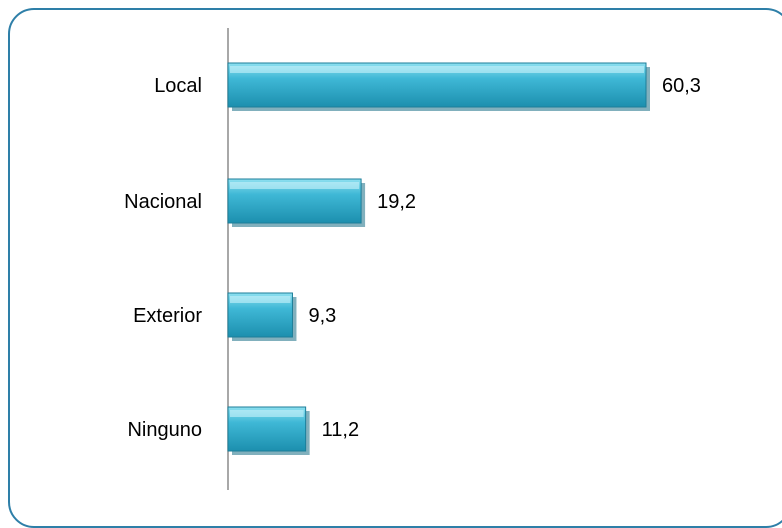  Describe the element at coordinates (322, 316) in the screenshot. I see `value-label-exterior: 9,3` at that location.